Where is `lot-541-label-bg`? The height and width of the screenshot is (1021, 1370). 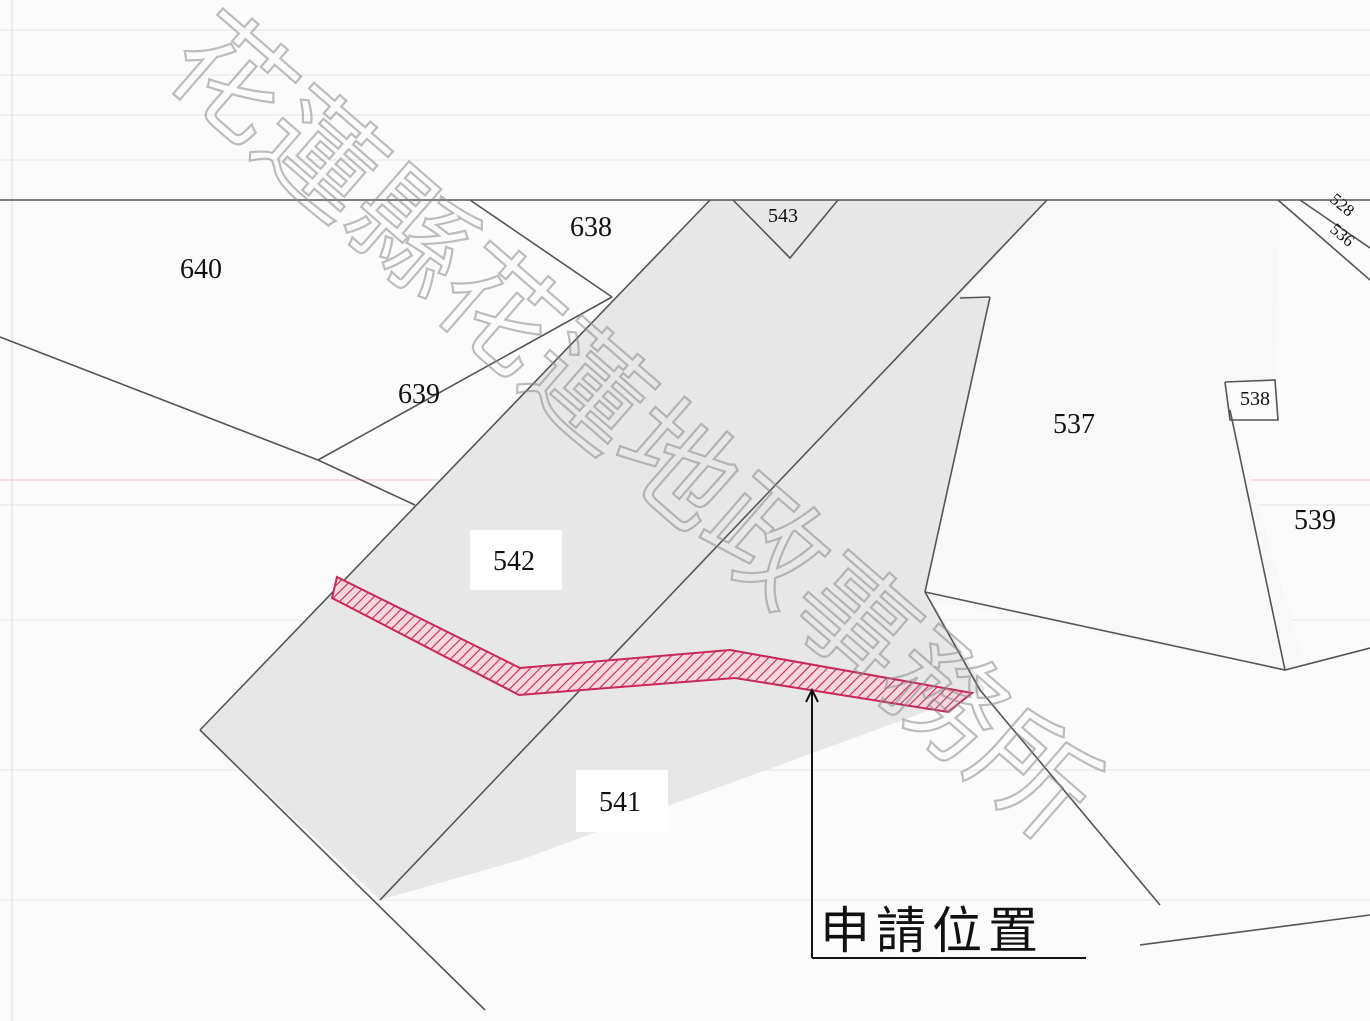
lot-541-label-bg is located at coordinates (622, 801).